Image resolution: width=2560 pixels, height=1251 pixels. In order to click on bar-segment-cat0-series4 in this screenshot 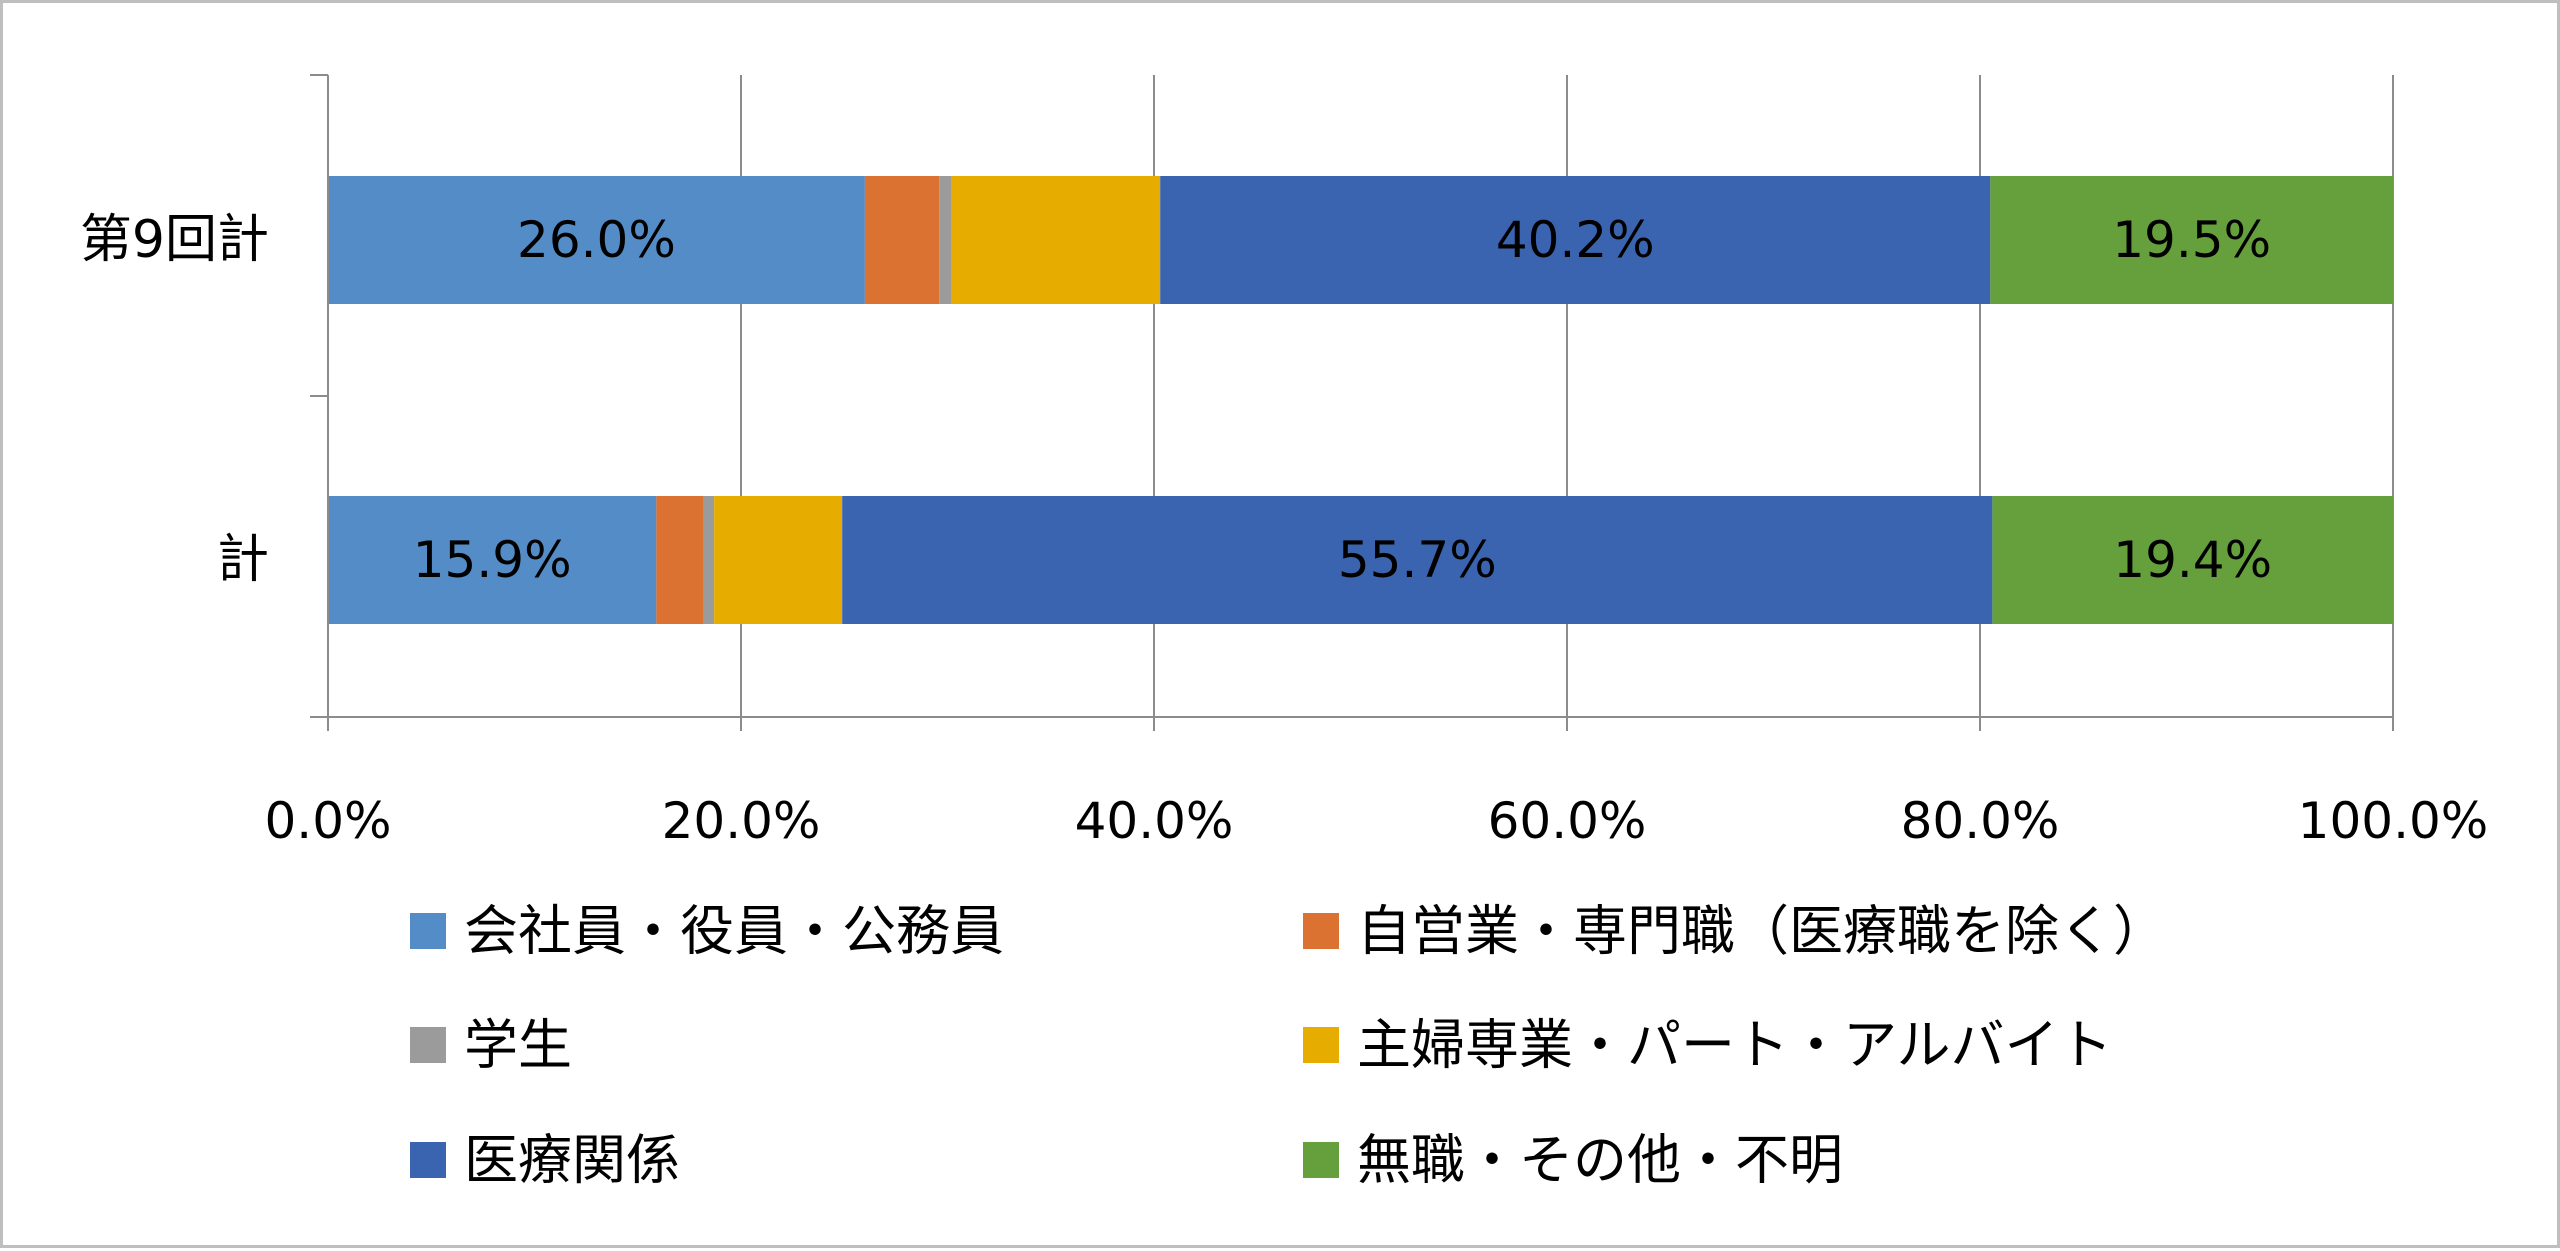, I will do `click(1575, 240)`.